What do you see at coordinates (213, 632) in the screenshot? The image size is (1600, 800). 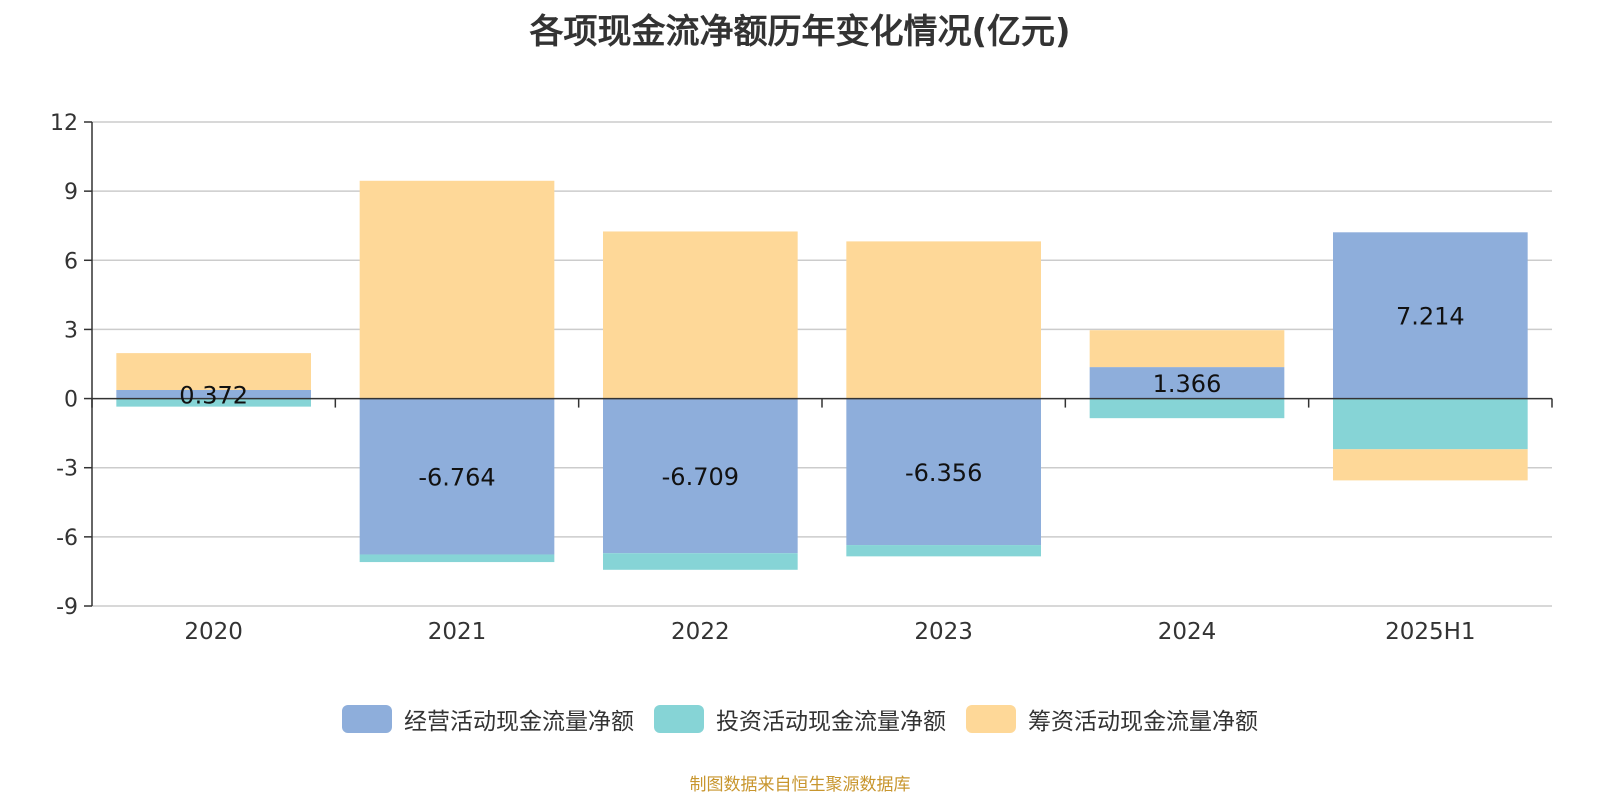 I see `x-tick-label: 2020` at bounding box center [213, 632].